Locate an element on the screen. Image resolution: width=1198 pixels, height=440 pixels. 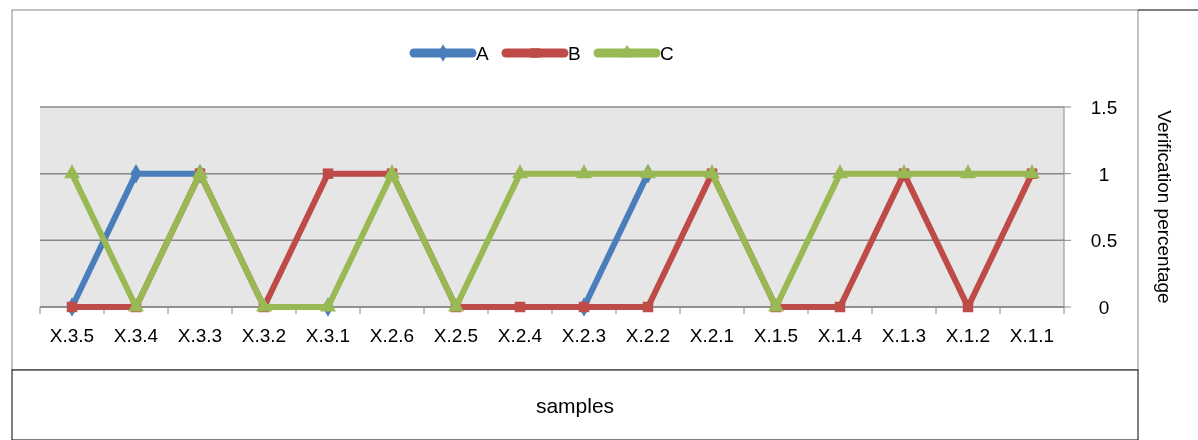
x-tick-label: X.3.2 is located at coordinates (264, 335).